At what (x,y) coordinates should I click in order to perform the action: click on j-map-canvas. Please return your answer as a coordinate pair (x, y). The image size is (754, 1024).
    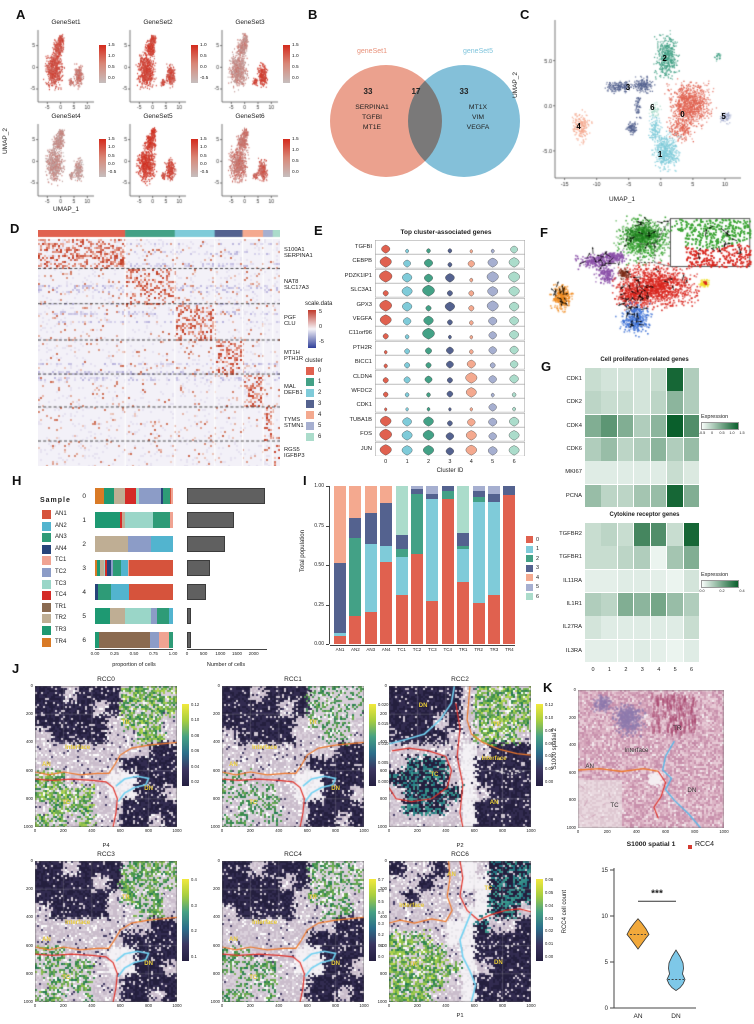
    Looking at the image, I should click on (460, 756).